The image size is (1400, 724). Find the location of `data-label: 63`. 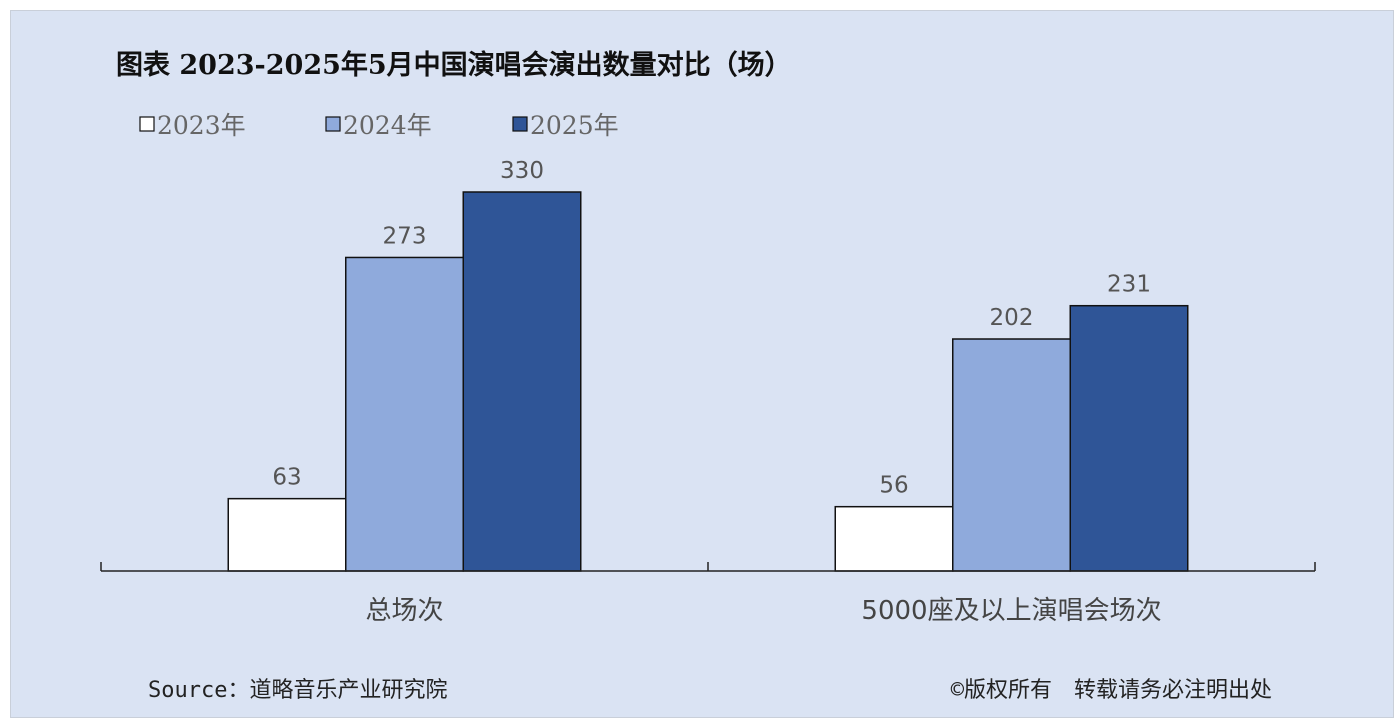

data-label: 63 is located at coordinates (286, 478).